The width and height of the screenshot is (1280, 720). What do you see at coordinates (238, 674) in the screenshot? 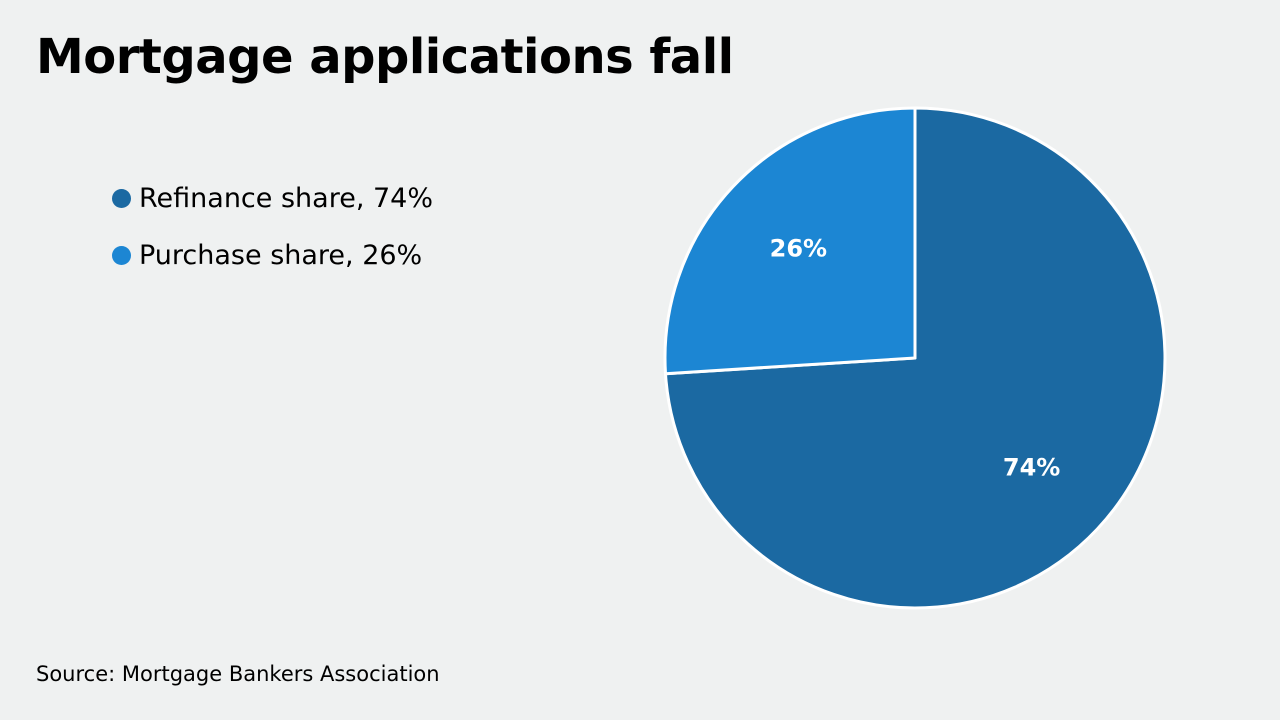
I see `source-note: Source: Mortgage Bankers Association` at bounding box center [238, 674].